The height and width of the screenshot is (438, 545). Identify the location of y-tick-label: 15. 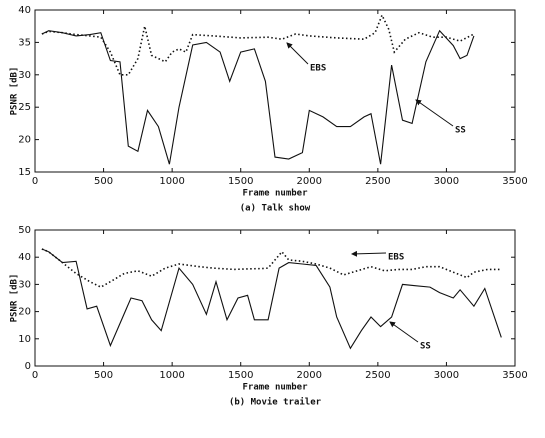
(24, 172).